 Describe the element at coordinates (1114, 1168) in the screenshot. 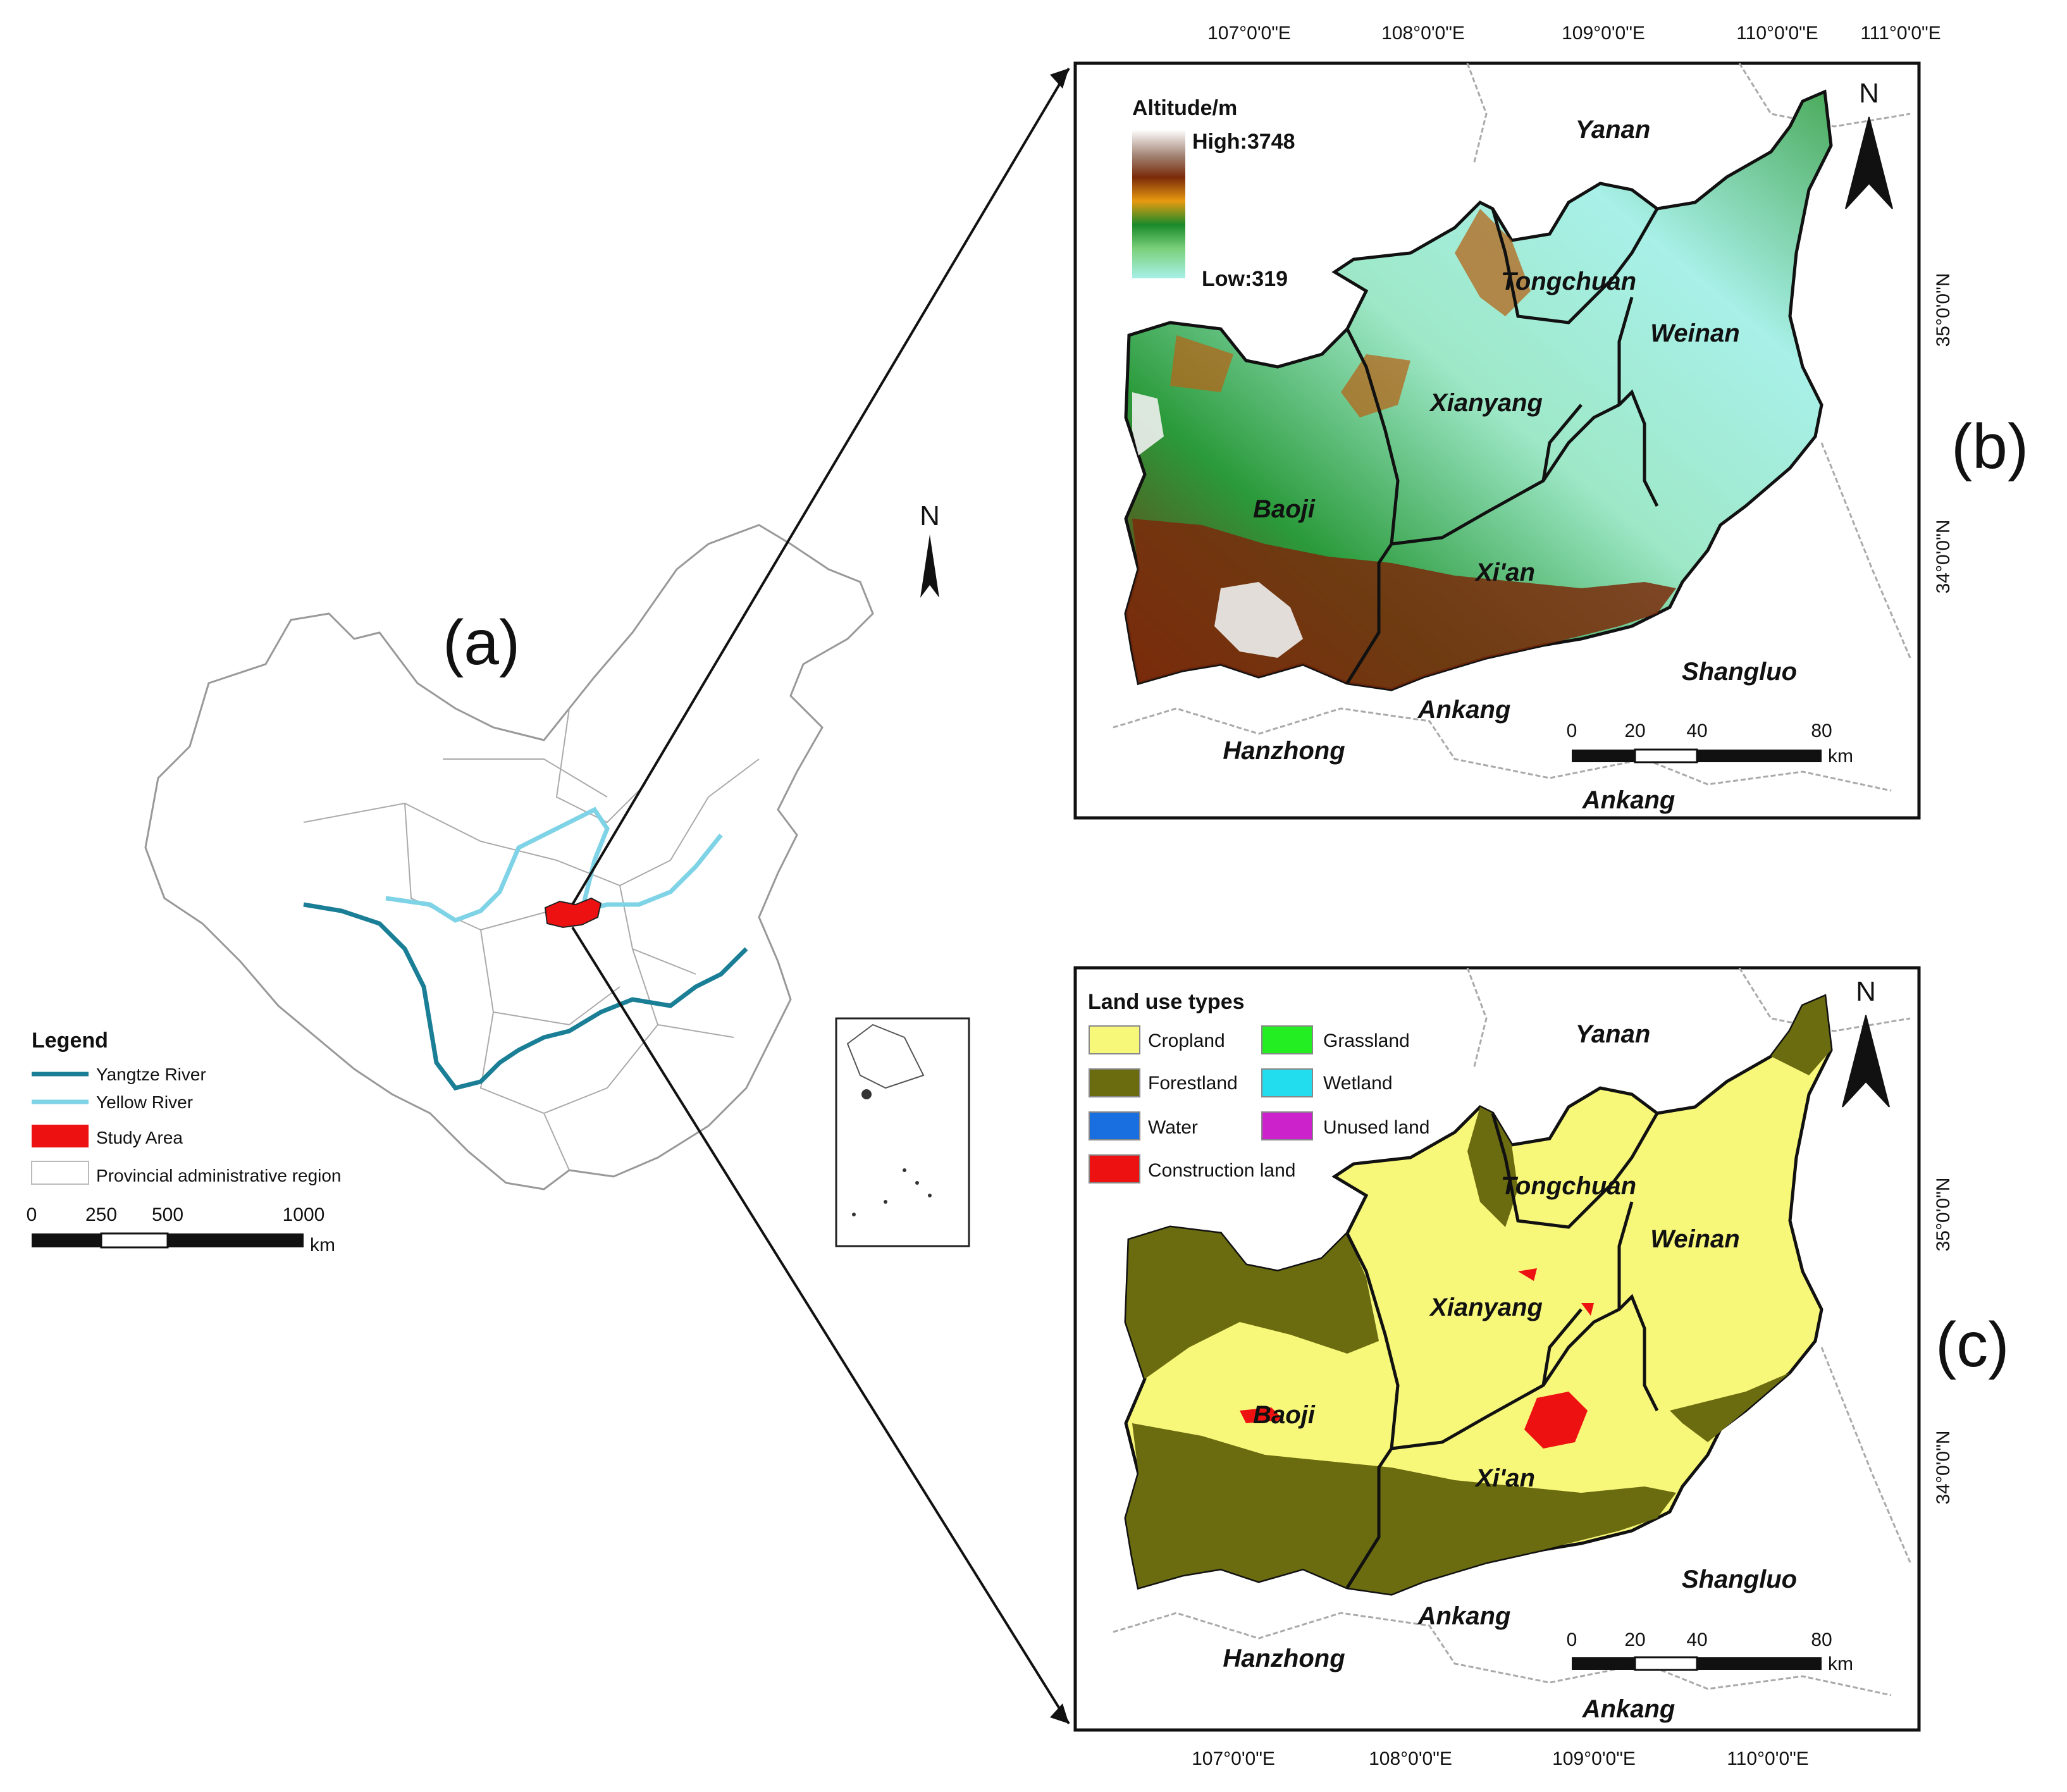

I see `legend-construction-swatch` at that location.